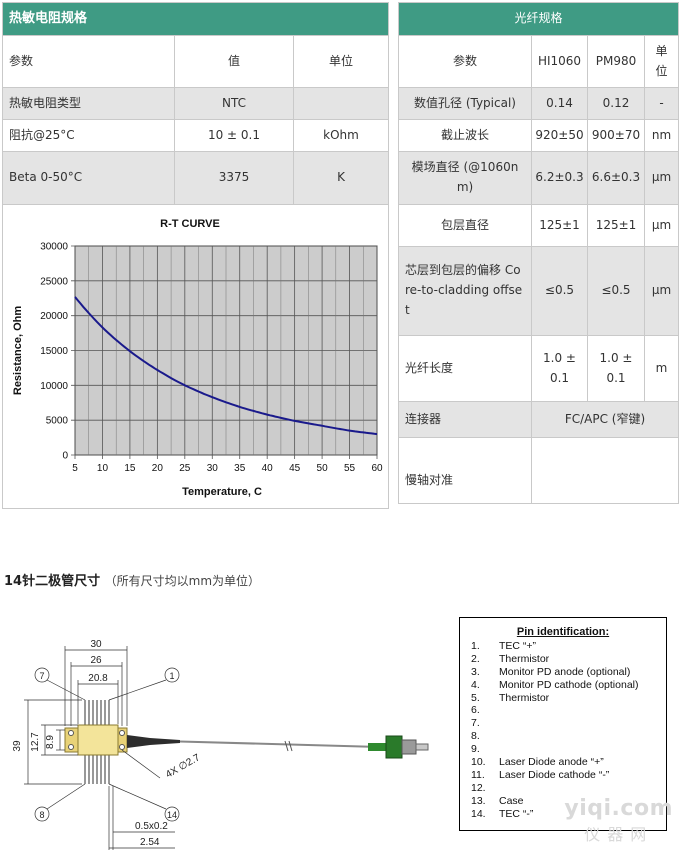 Image resolution: width=681 pixels, height=851 pixels. Describe the element at coordinates (377, 468) in the screenshot. I see `x-tick-label: 60` at that location.